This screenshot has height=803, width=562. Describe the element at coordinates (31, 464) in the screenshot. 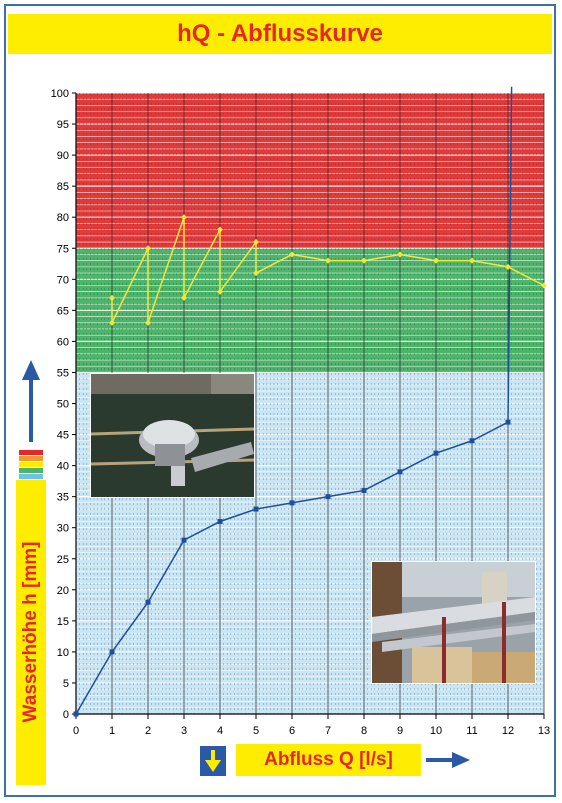

I see `color-scale-icon` at that location.